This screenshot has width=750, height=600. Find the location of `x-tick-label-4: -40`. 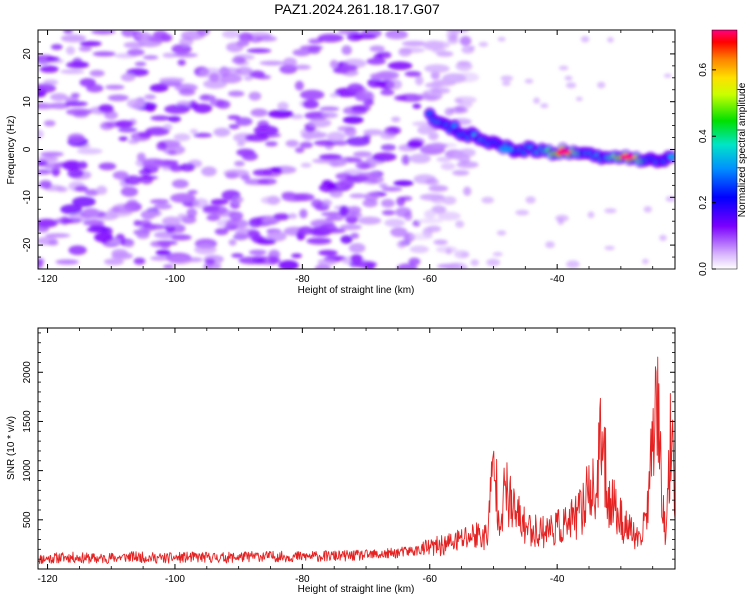

x-tick-label-4: -40 is located at coordinates (557, 579).